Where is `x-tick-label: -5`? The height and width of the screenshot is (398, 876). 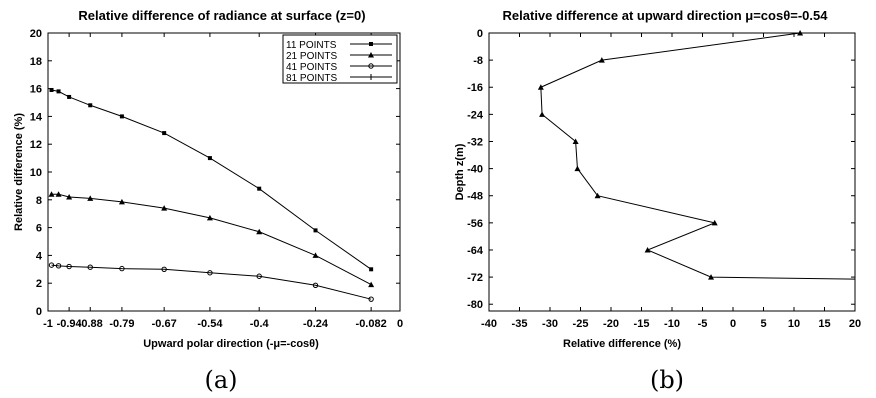
x-tick-label: -5 is located at coordinates (703, 324).